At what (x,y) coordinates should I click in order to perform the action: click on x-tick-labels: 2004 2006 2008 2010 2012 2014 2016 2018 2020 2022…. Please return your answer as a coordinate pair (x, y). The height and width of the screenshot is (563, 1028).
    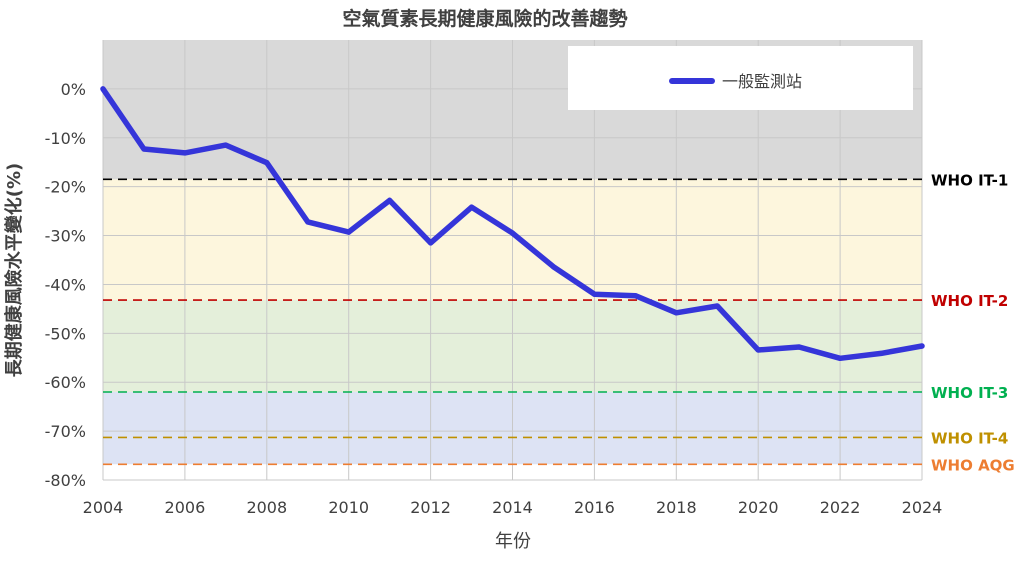
    Looking at the image, I should click on (513, 507).